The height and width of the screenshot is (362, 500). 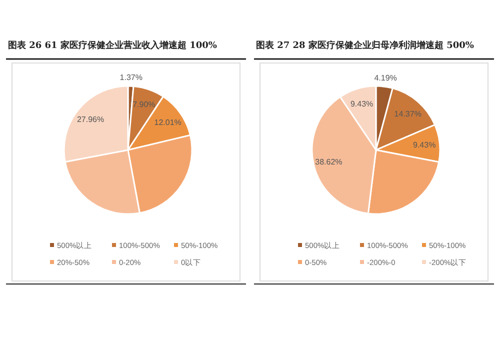 What do you see at coordinates (168, 123) in the screenshot?
I see `data-label: 12.01%` at bounding box center [168, 123].